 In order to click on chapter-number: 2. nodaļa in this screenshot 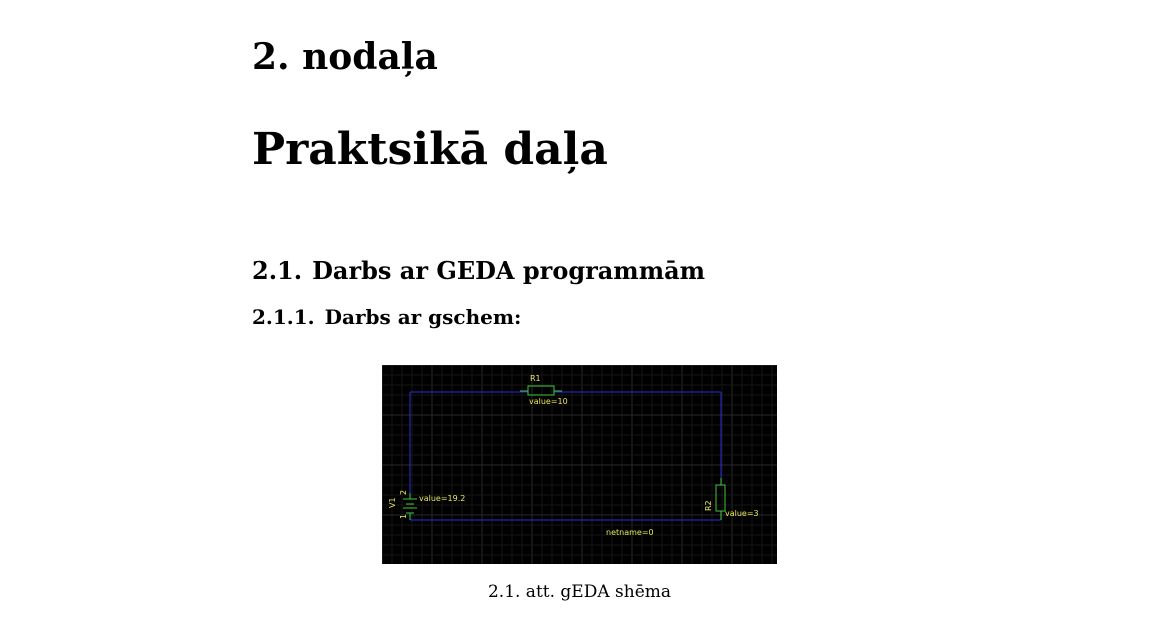, I will do `click(345, 57)`.